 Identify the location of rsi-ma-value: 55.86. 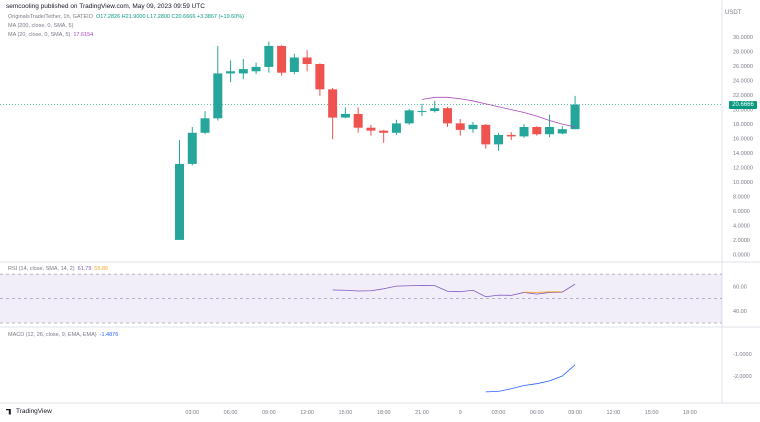
(101, 269).